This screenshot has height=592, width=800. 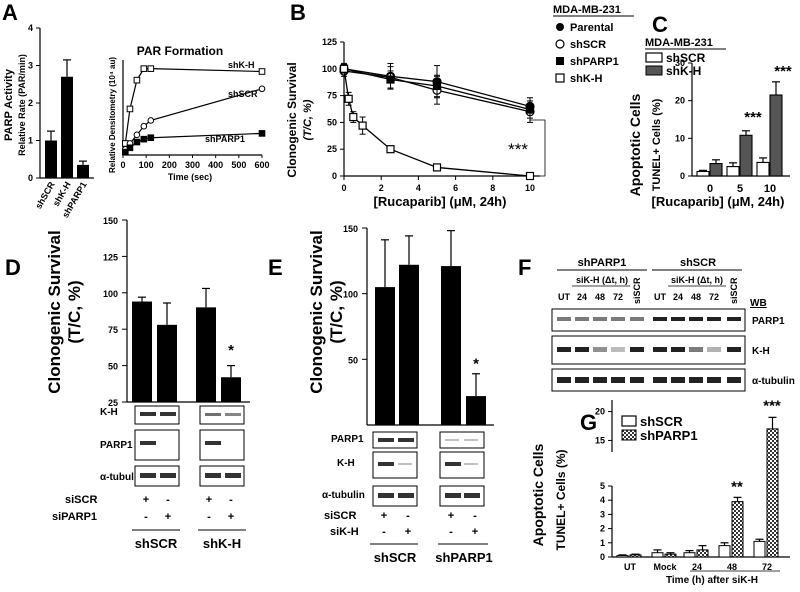 What do you see at coordinates (344, 532) in the screenshot?
I see `panel-e-row-sikh: siK-H` at bounding box center [344, 532].